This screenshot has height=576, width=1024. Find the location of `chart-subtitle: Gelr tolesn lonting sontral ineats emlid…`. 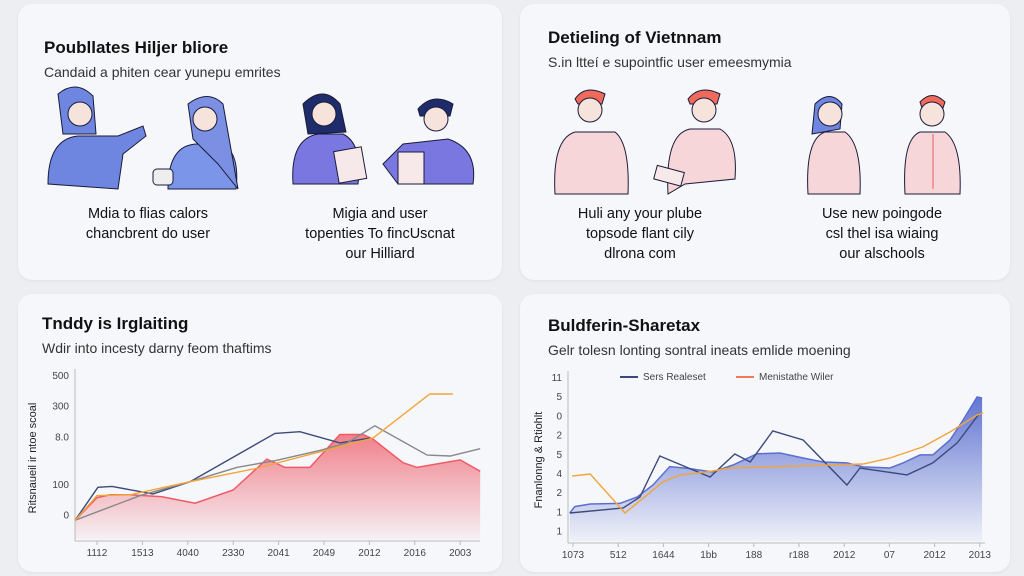

chart-subtitle: Gelr tolesn lonting sontral ineats emlid… is located at coordinates (699, 350).